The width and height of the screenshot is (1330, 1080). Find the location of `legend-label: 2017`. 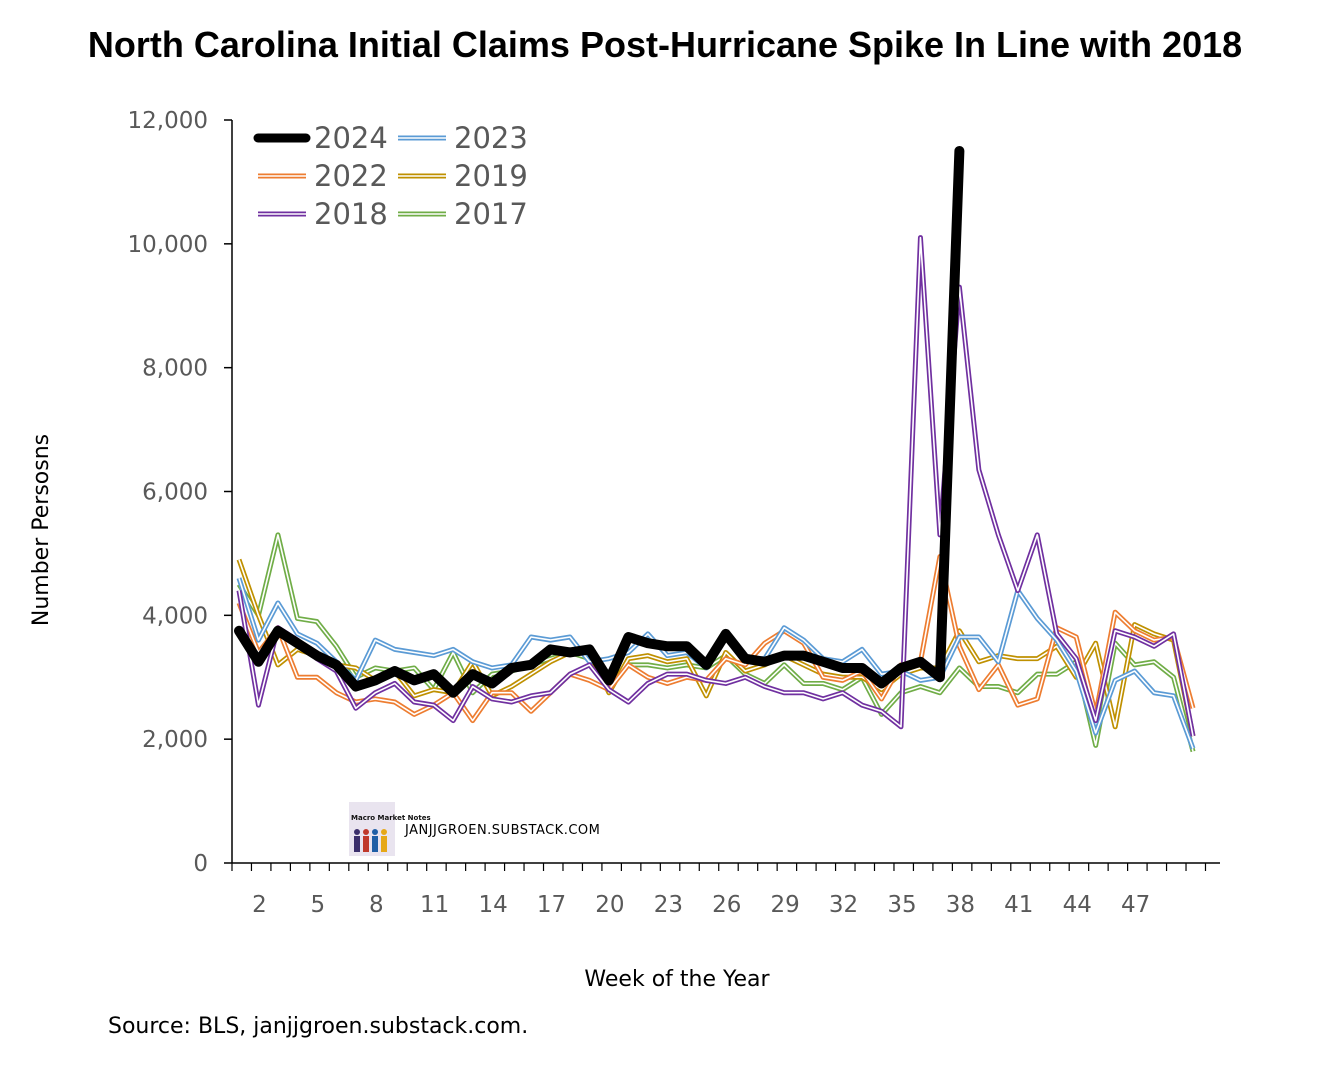

legend-label: 2017 is located at coordinates (491, 214).